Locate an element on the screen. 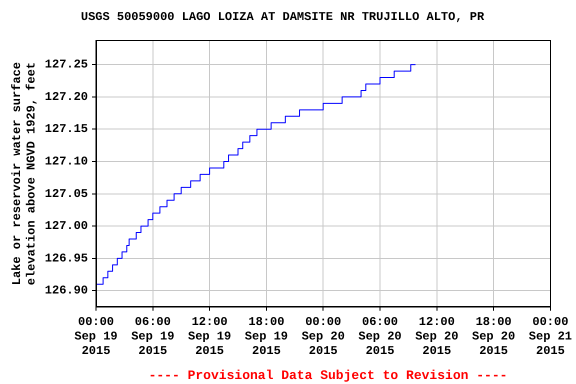 This screenshot has width=576, height=384. x-tick-label: 00:00 Sep 19 2015 is located at coordinates (96, 336).